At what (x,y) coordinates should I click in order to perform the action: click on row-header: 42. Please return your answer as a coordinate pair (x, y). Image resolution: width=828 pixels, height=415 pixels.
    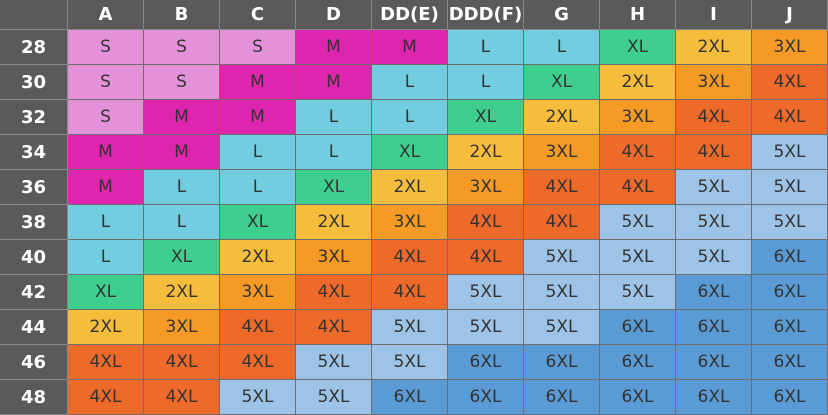
    Looking at the image, I should click on (34, 292).